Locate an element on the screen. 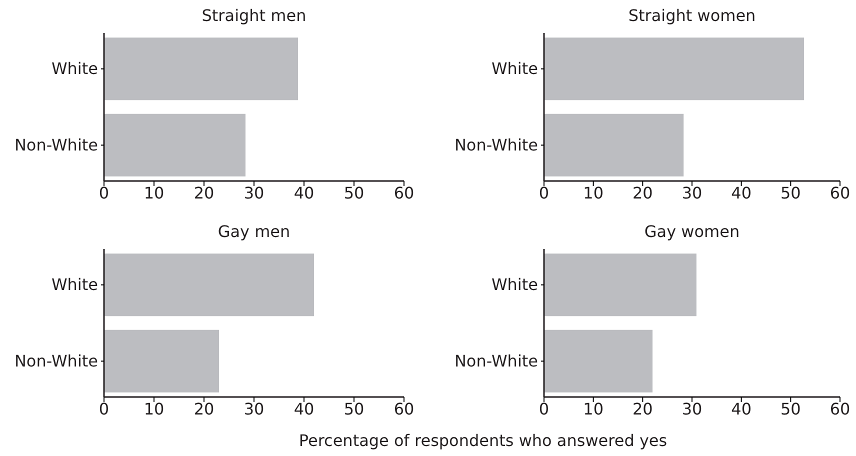 The height and width of the screenshot is (456, 856). x-axis-title: Percentage of respondents who answered yes is located at coordinates (483, 440).